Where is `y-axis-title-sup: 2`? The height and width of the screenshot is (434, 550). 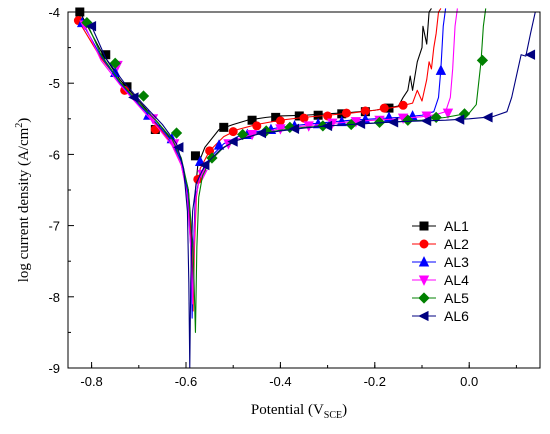
y-axis-title-sup: 2 is located at coordinates (19, 125).